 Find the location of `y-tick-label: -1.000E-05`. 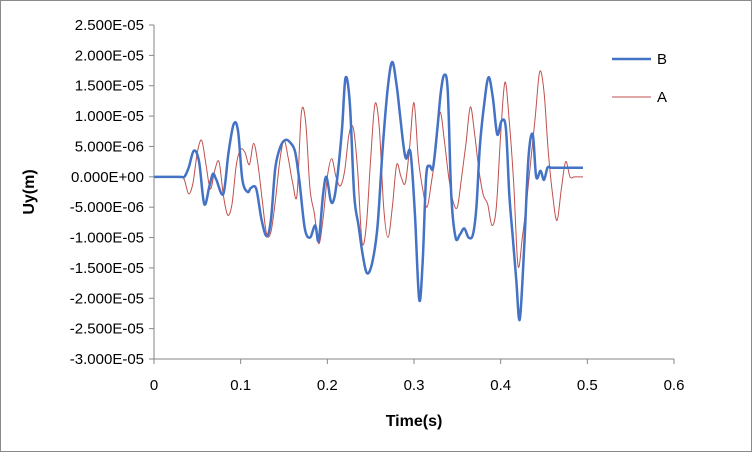

y-tick-label: -1.000E-05 is located at coordinates (107, 238).